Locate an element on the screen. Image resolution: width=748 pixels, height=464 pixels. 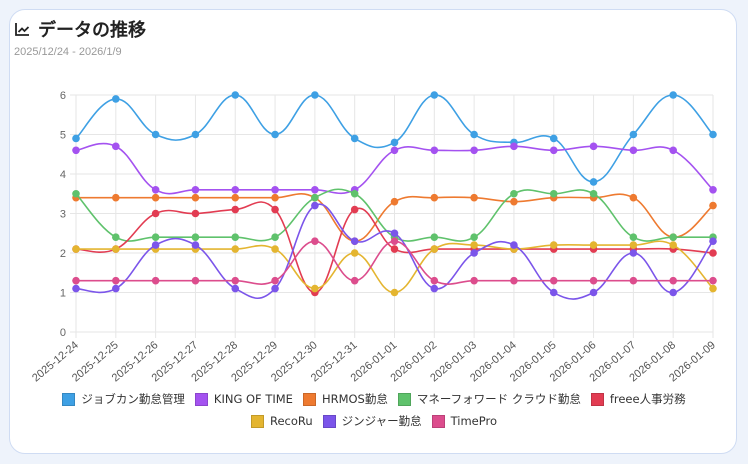
y-tick-label: 1 is located at coordinates (63, 294).